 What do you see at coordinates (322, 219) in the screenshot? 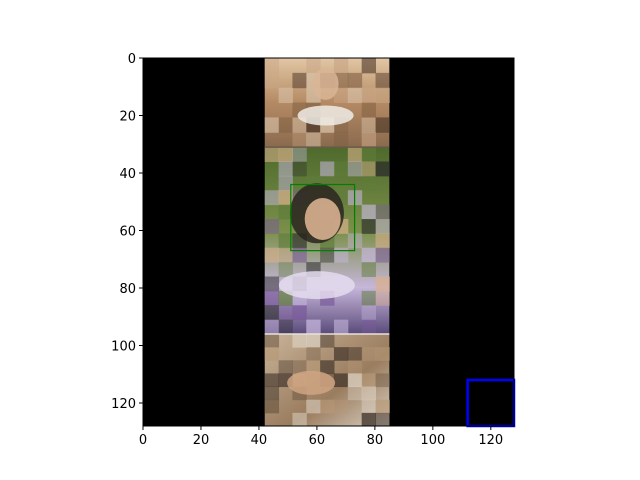
I see `girl-face` at bounding box center [322, 219].